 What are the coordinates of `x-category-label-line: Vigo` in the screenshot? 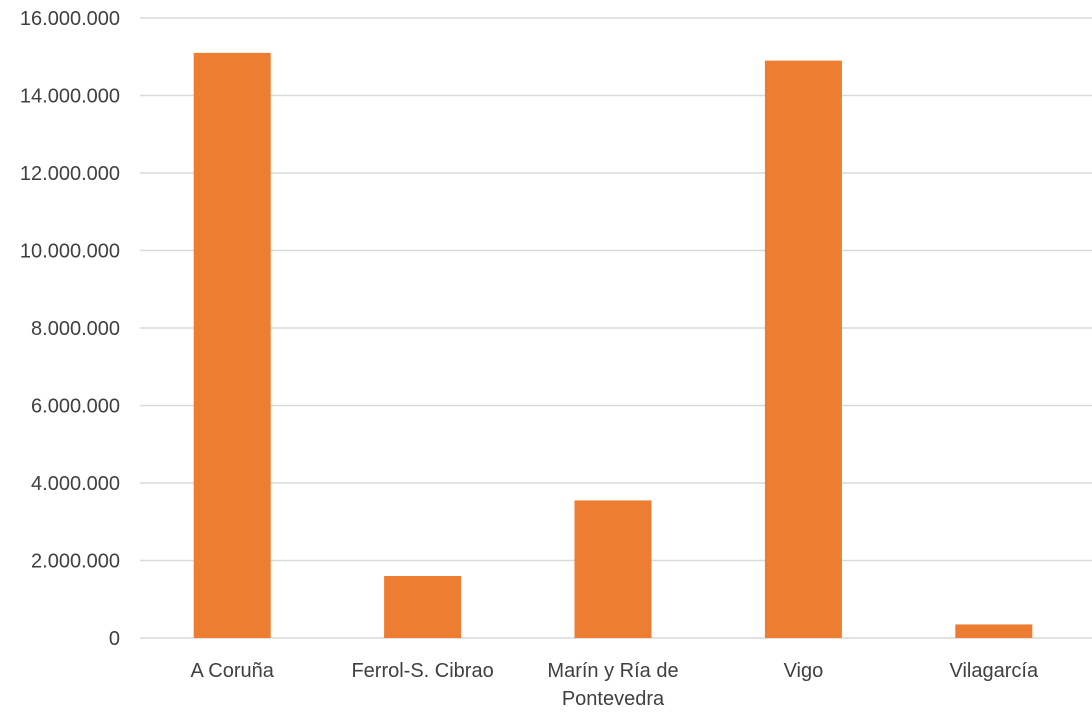 It's located at (804, 671).